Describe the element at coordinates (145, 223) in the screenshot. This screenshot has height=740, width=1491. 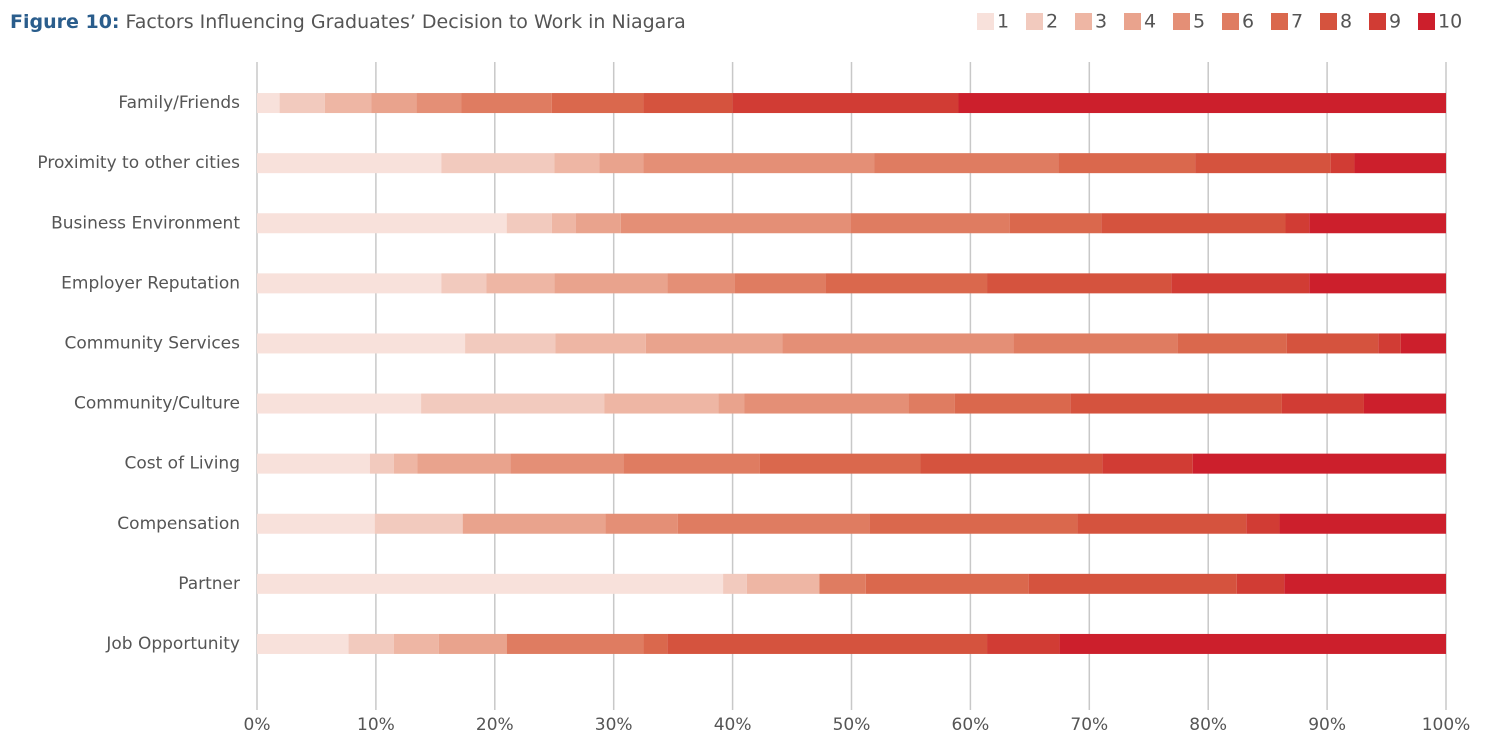
I see `y-tick-label: Business Environment` at that location.